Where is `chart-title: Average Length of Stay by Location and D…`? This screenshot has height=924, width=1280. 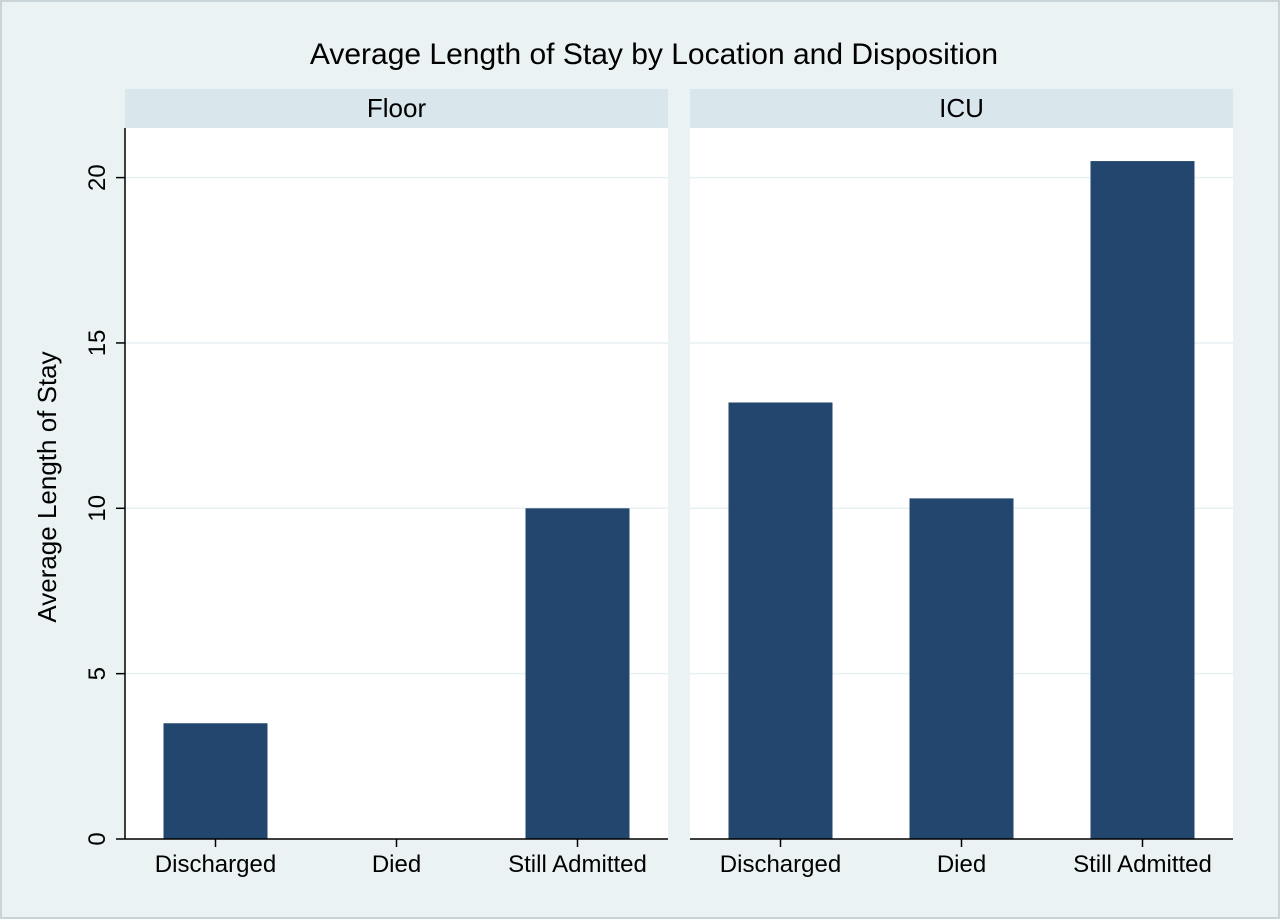
chart-title: Average Length of Stay by Location and D… is located at coordinates (654, 54).